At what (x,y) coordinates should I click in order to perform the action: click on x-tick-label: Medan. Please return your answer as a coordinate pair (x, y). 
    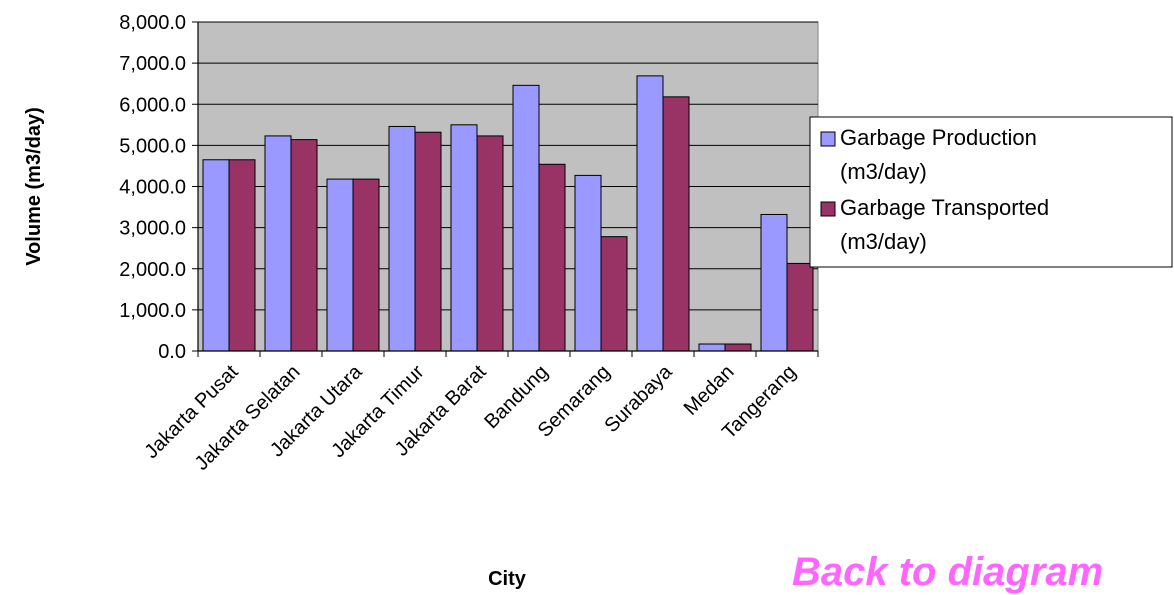
    Looking at the image, I should click on (709, 390).